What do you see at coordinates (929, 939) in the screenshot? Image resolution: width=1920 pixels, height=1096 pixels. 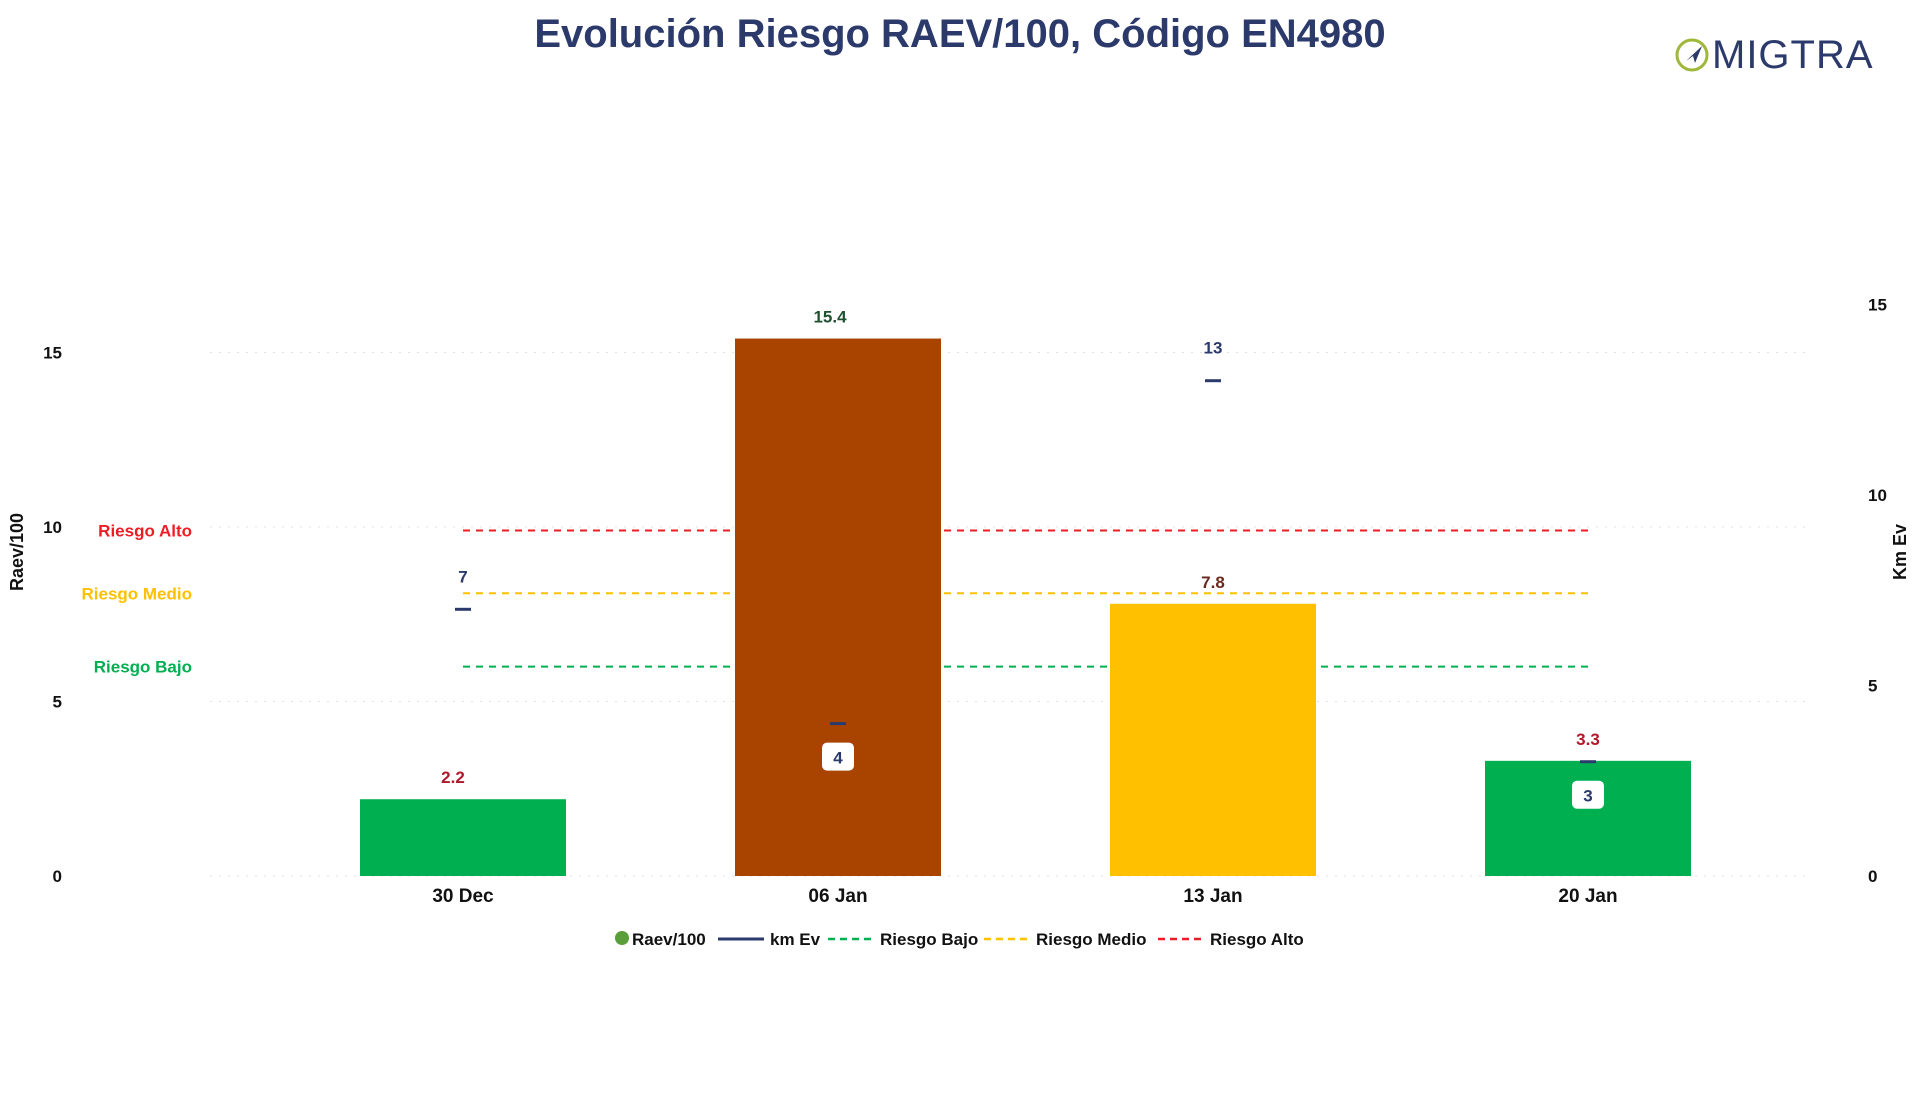 I see `legend-label-riesgo-bajo: Riesgo Bajo` at bounding box center [929, 939].